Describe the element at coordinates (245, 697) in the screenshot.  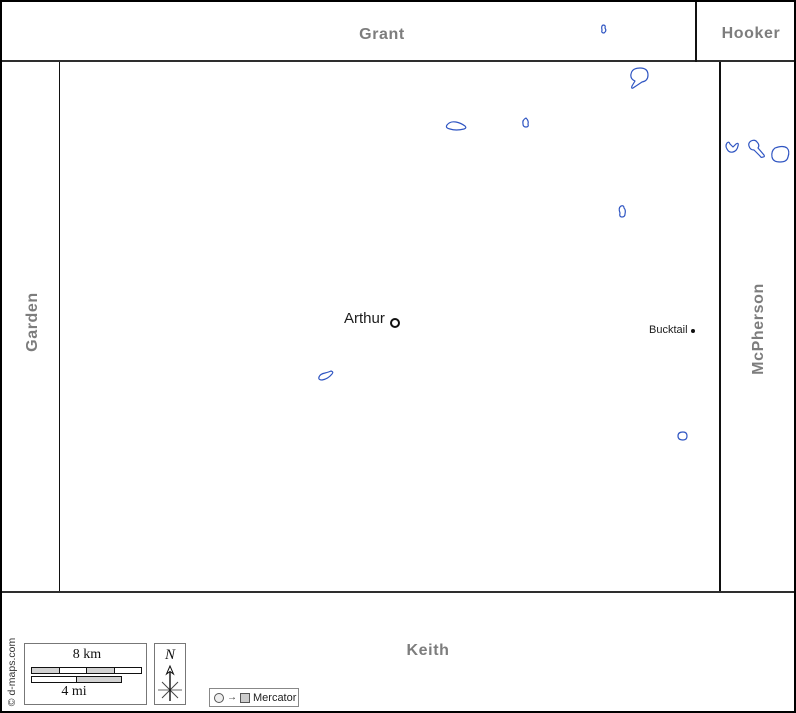
I see `projected-square-icon` at that location.